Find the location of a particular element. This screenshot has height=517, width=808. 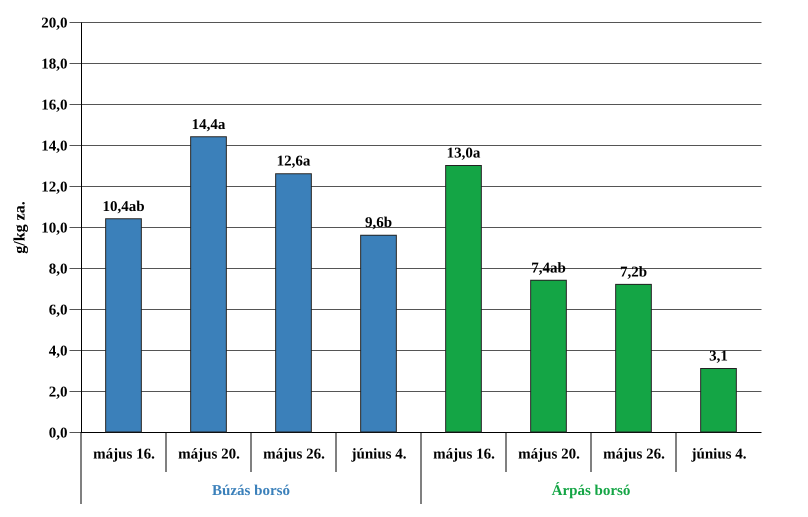

data-label: 14,4a is located at coordinates (209, 124).